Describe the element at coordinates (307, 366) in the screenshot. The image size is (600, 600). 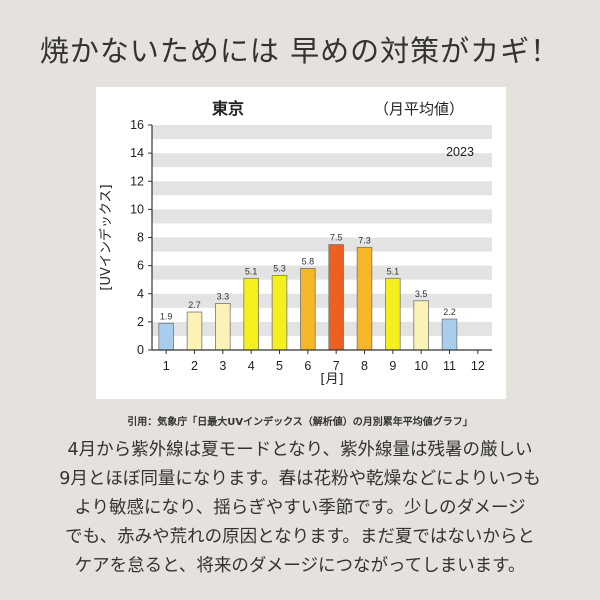
I see `x-tick-label: 6` at that location.